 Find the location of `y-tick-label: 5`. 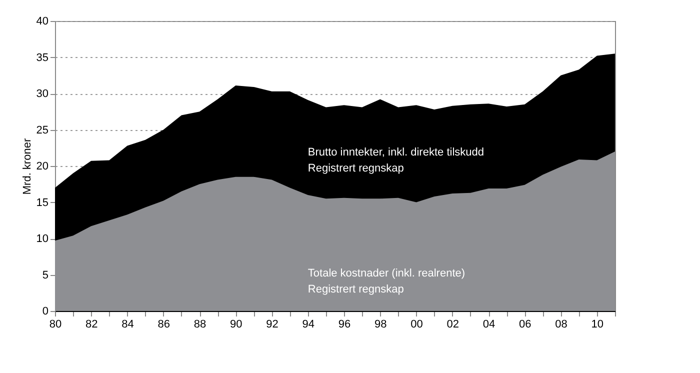

y-tick-label: 5 is located at coordinates (45, 275).